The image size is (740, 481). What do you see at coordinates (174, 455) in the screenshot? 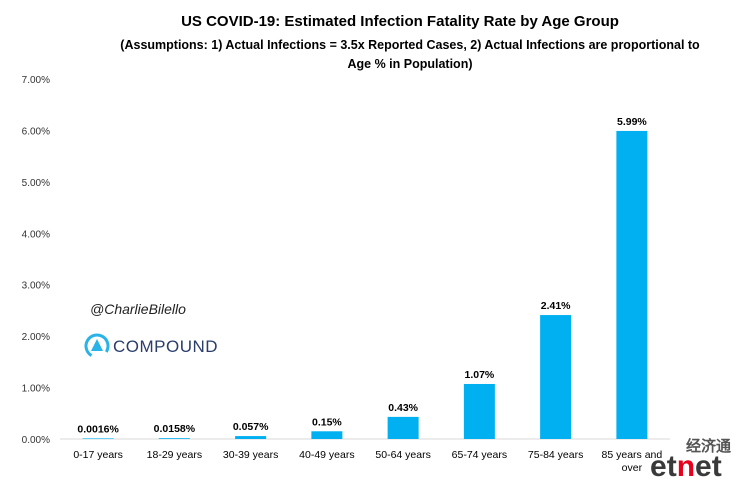
I see `category-label: 18-29 years` at bounding box center [174, 455].